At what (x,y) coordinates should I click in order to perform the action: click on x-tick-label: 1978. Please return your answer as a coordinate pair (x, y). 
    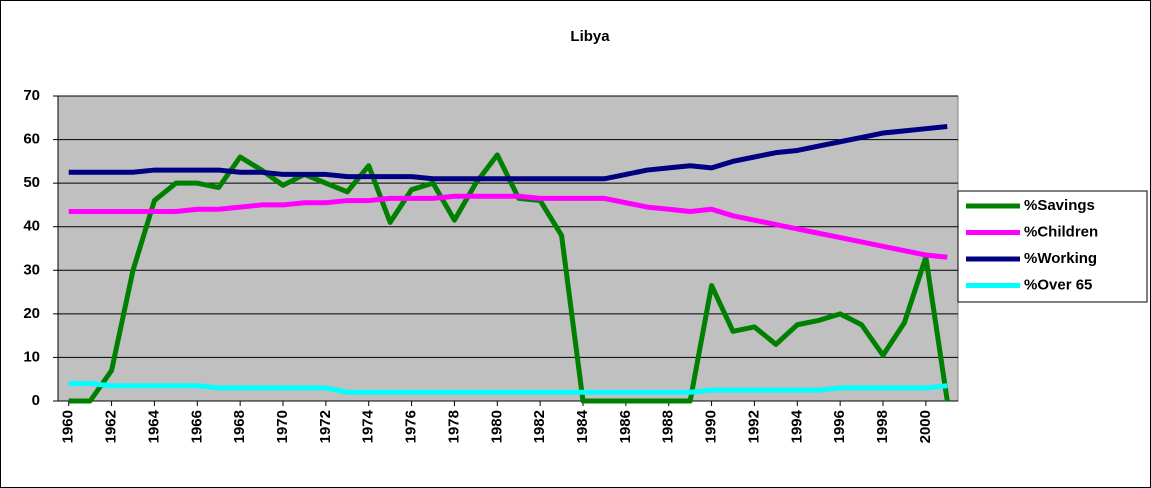
    Looking at the image, I should click on (453, 426).